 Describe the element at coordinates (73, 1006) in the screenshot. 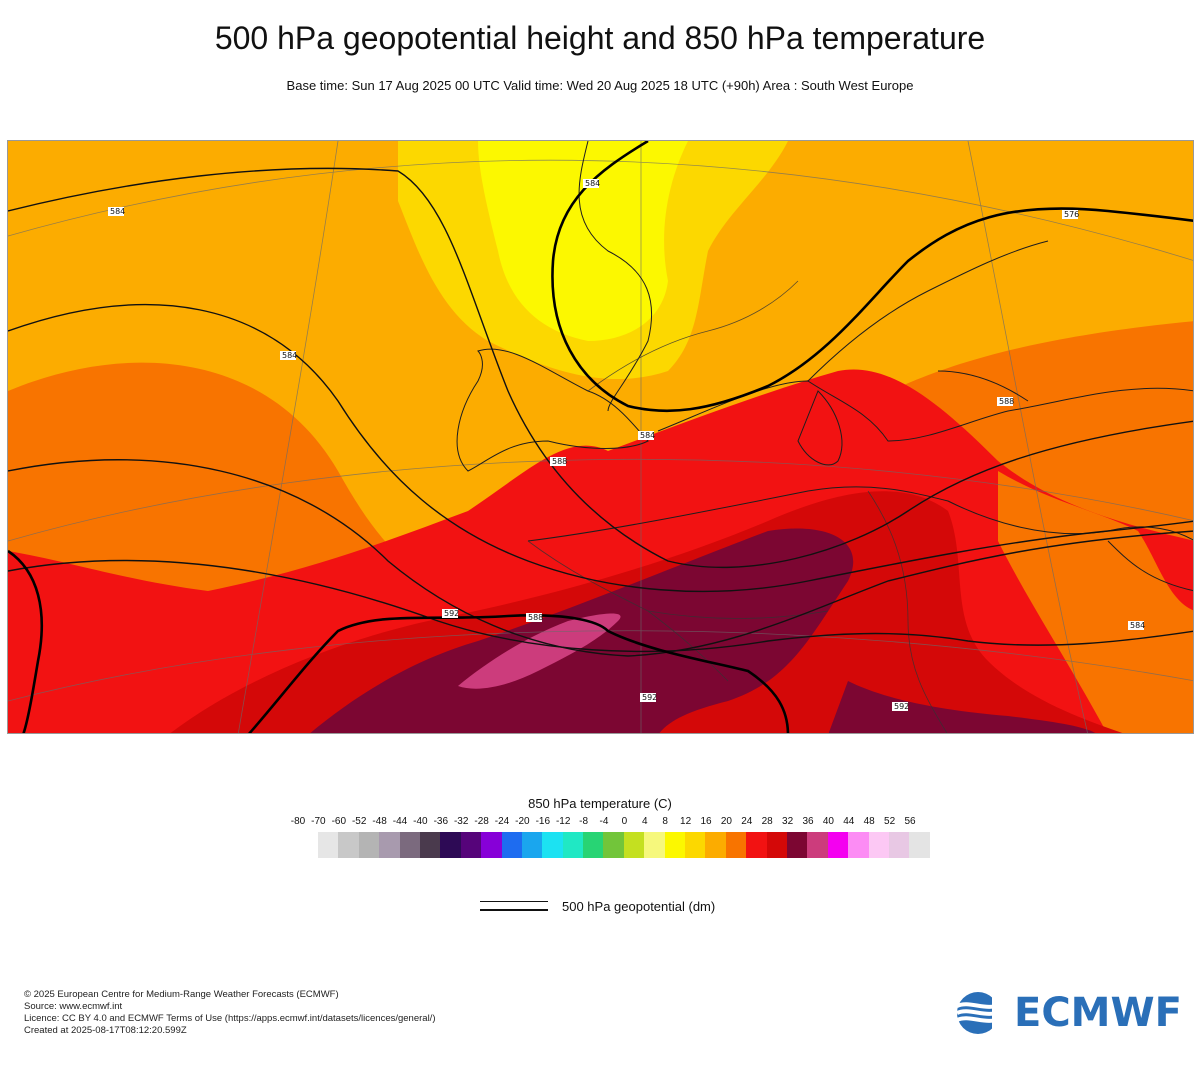

I see `footer-source: Source: www.ecmwf.int` at that location.